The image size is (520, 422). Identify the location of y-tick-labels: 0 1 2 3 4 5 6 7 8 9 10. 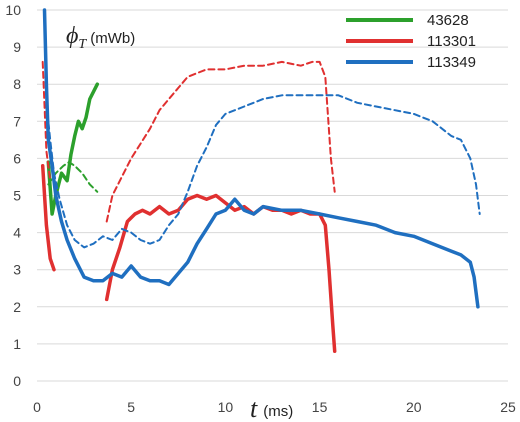
(13, 195).